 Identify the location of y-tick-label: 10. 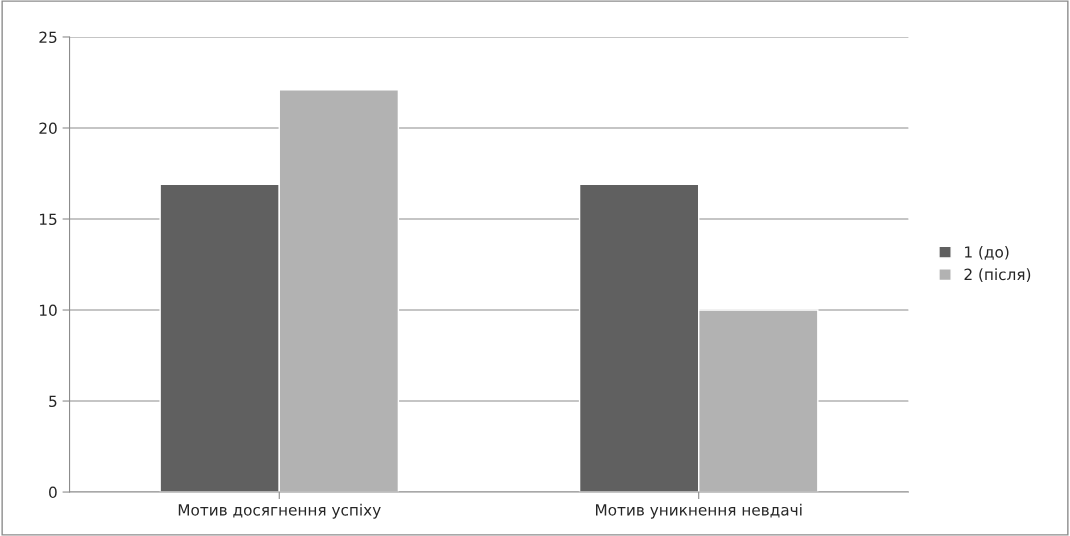
(48, 310).